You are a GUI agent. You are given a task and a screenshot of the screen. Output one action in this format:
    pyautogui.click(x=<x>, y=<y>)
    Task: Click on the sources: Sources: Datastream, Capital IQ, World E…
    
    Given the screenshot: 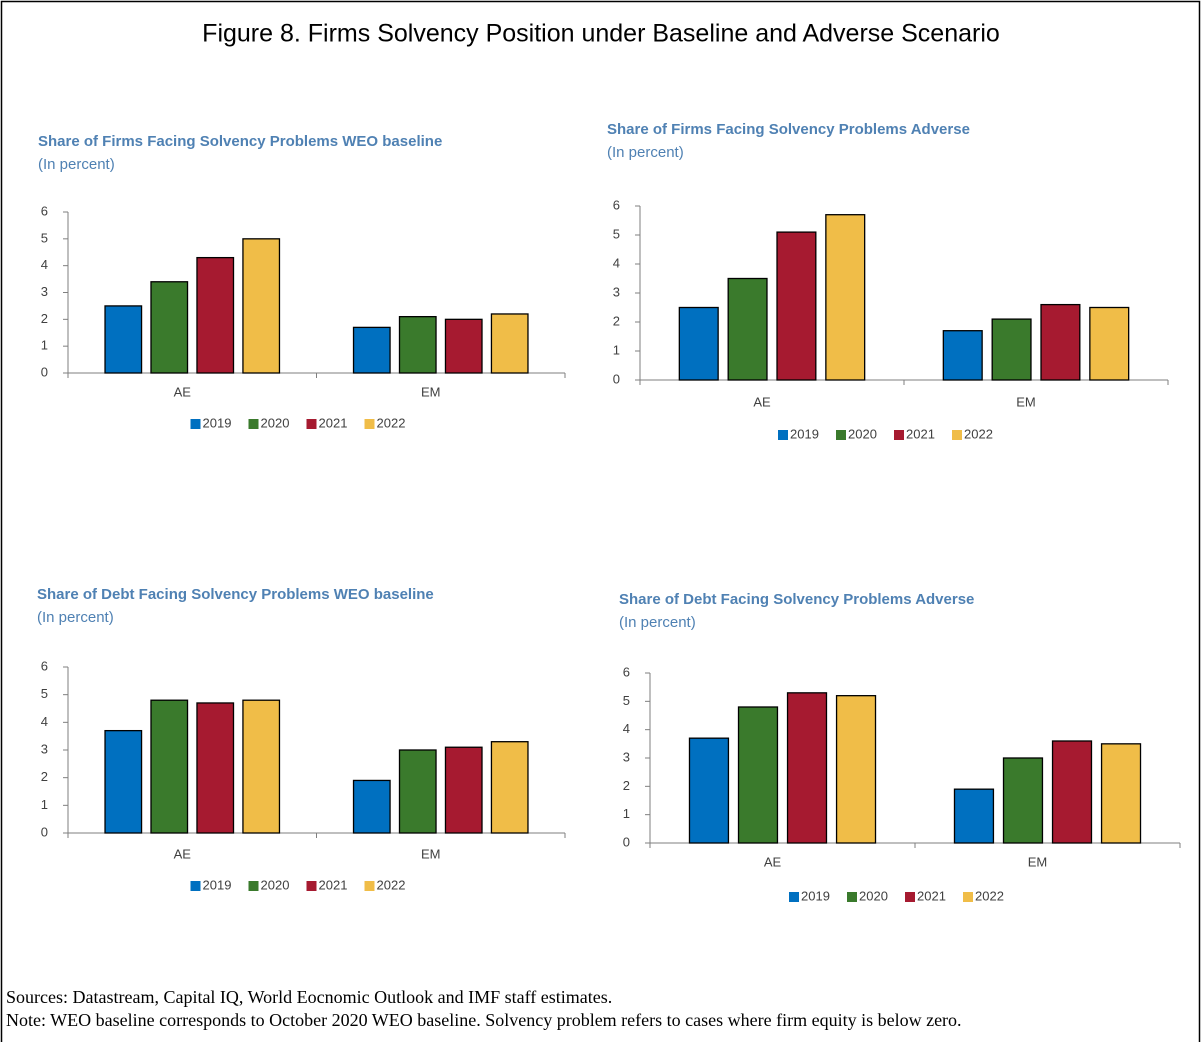 What is the action you would take?
    pyautogui.click(x=309, y=997)
    